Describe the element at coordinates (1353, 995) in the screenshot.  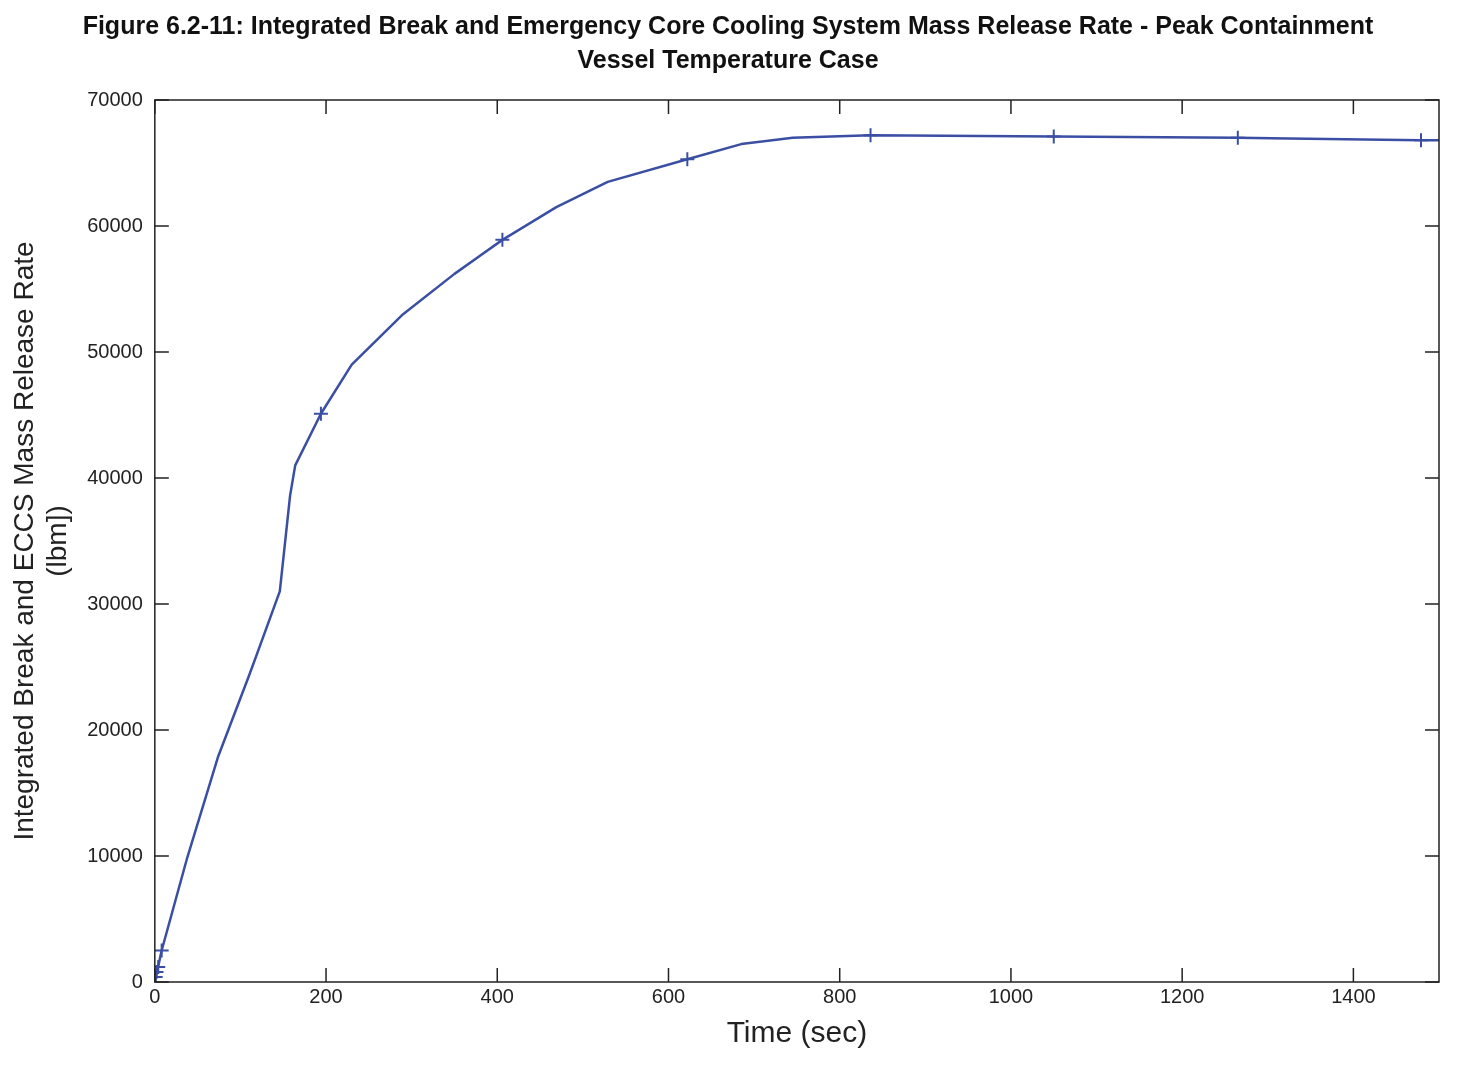
I see `x-tick-label: 1400` at that location.